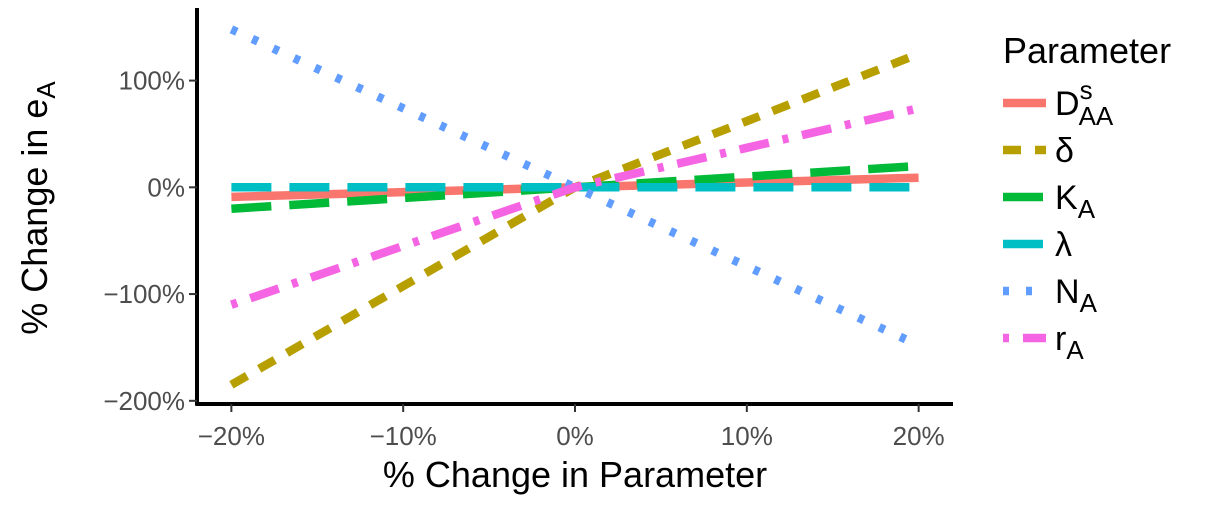  Describe the element at coordinates (747, 436) in the screenshot. I see `x-tick-label: 10%` at that location.